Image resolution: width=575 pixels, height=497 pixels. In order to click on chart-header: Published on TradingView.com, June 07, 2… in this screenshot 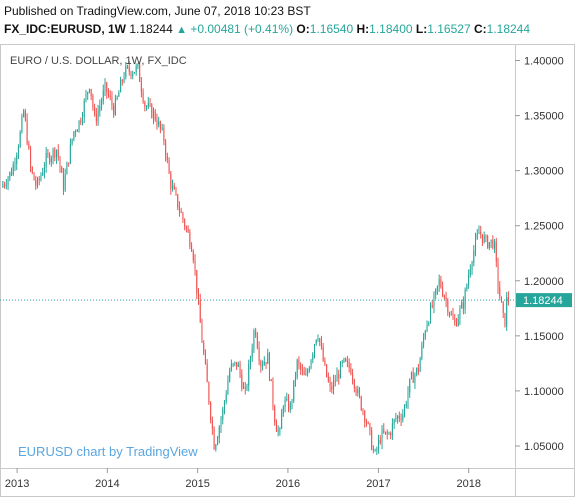, I will do `click(287, 22)`.